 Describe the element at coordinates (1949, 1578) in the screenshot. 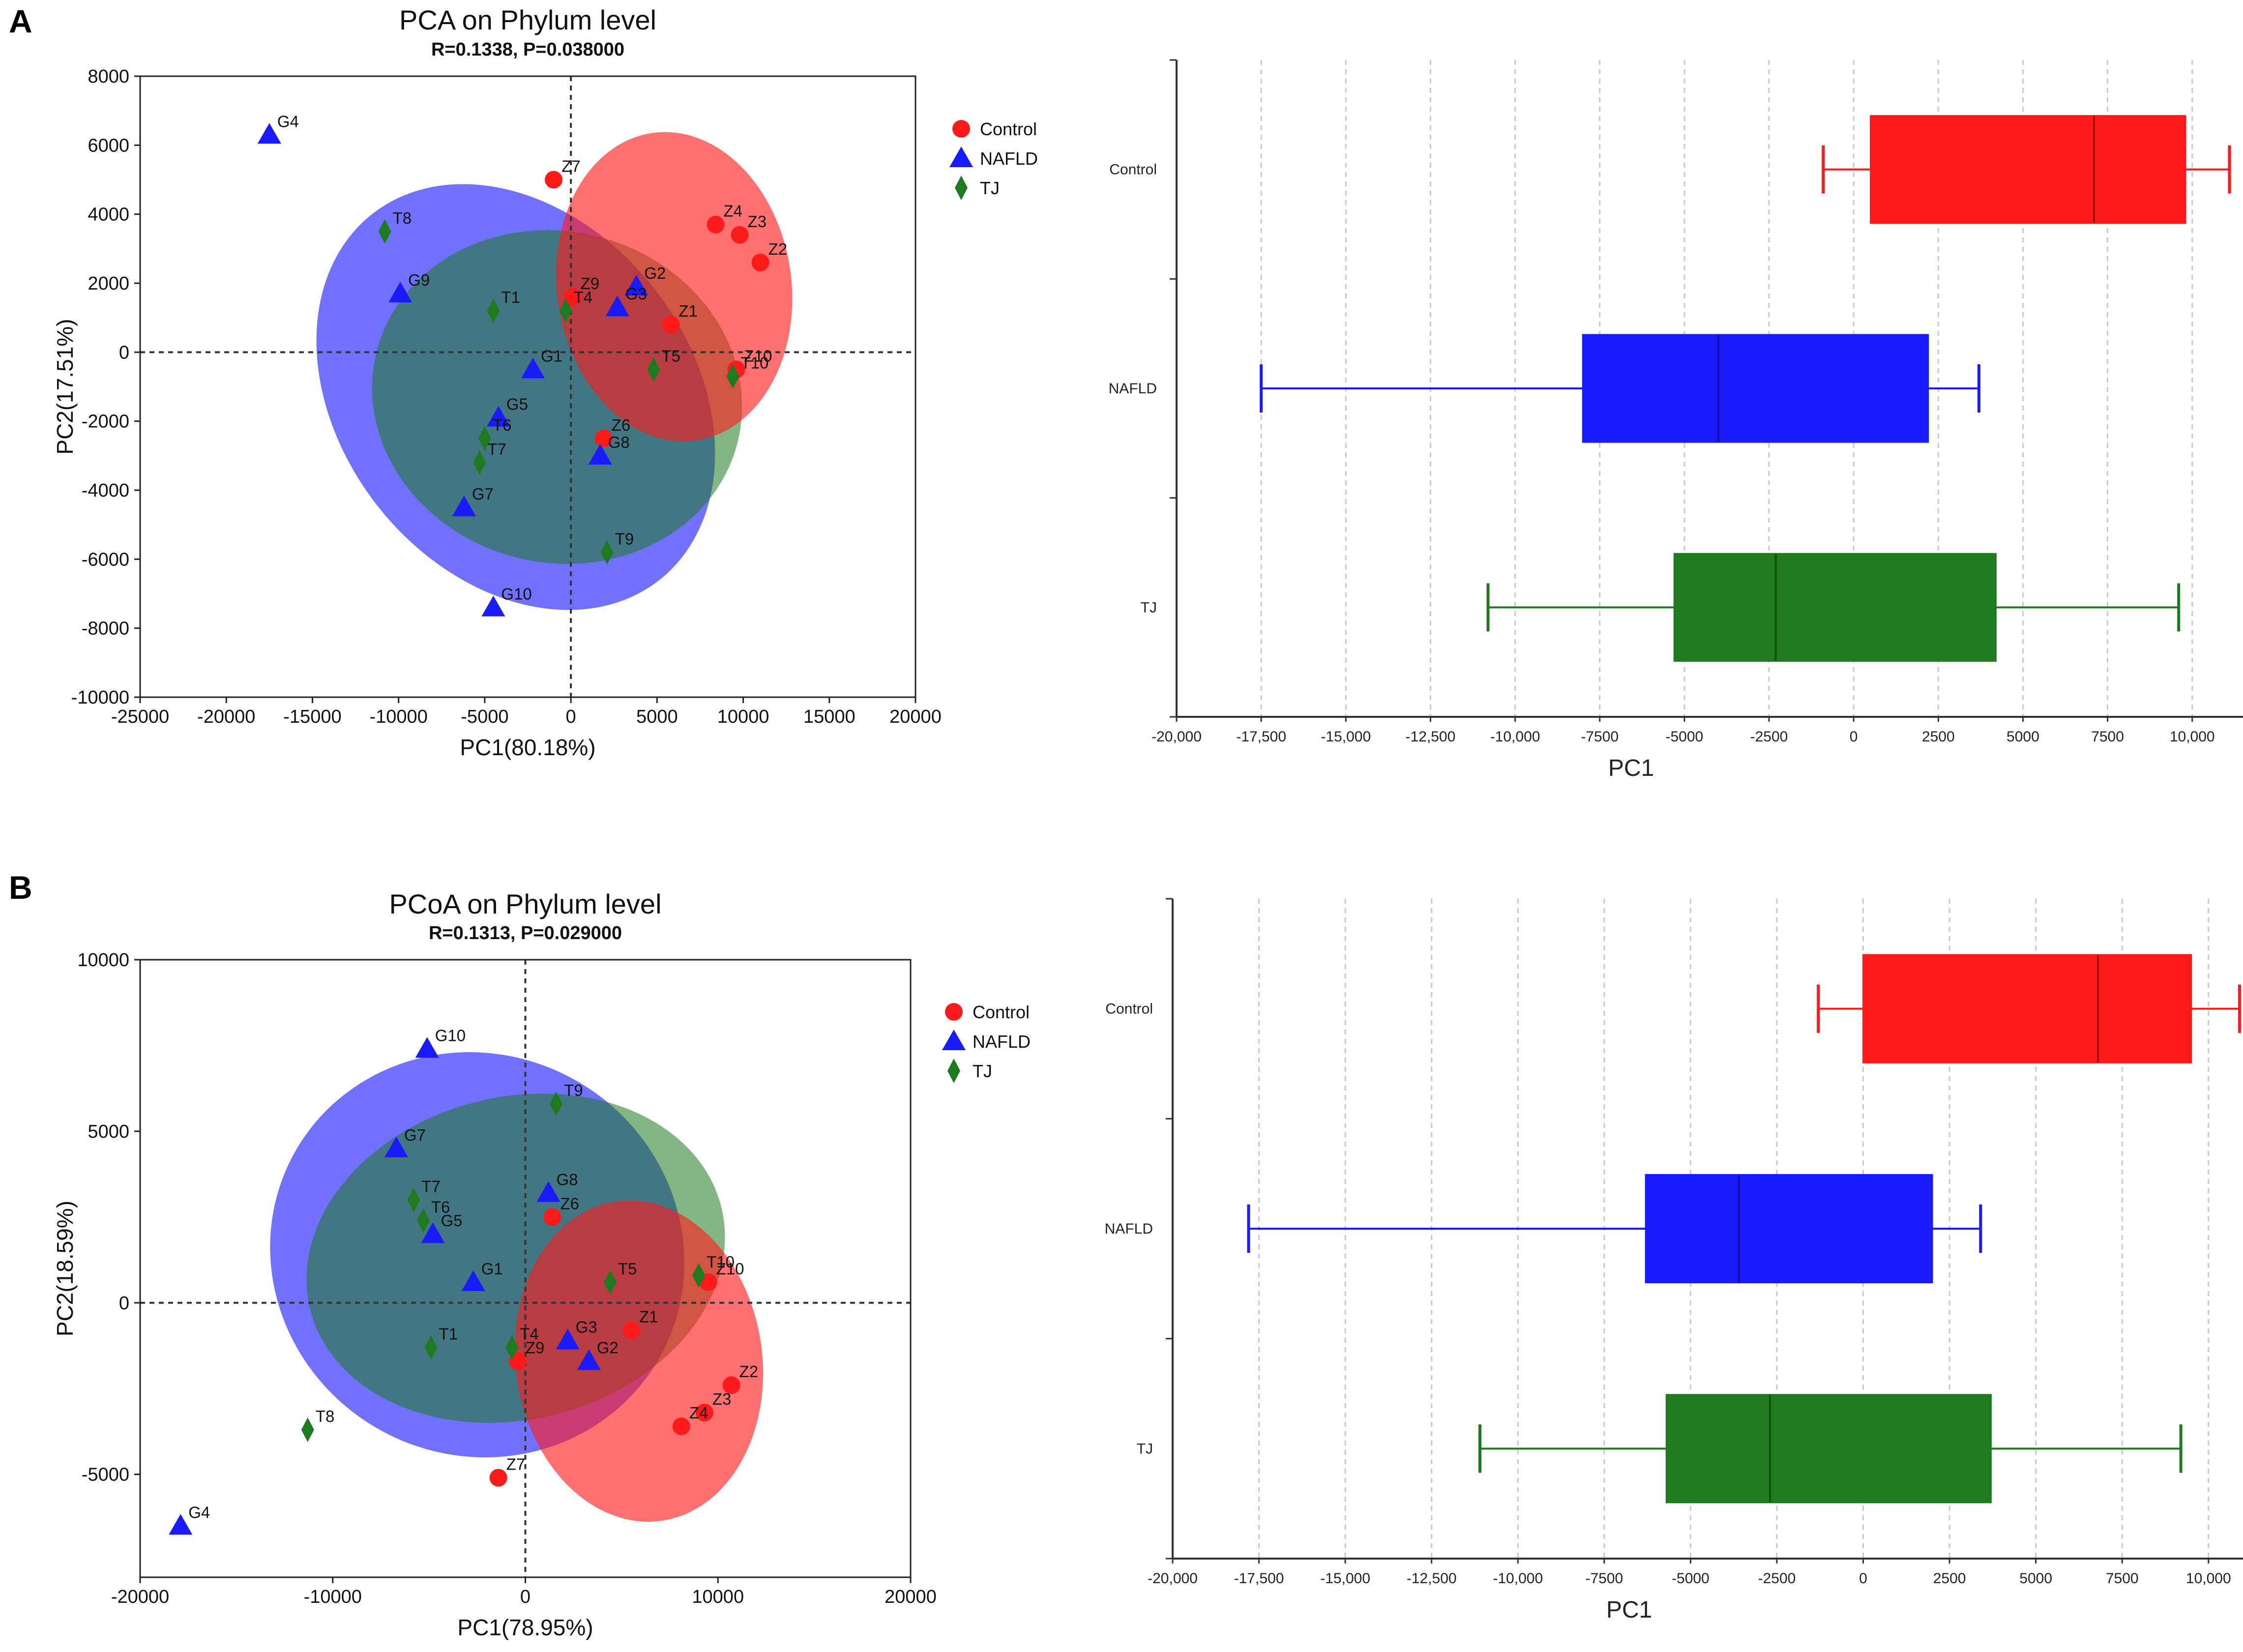

I see `x-tick-label: 2500` at that location.